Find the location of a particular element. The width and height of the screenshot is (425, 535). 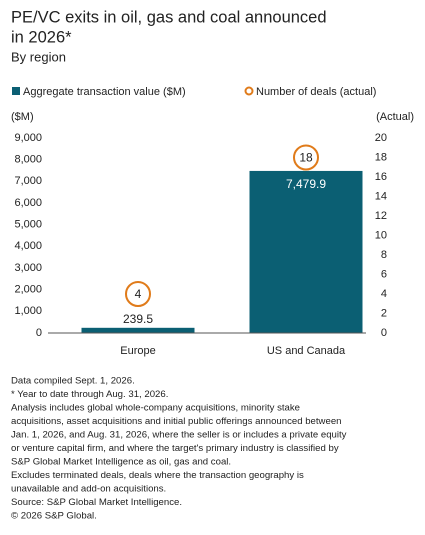

y2-tick-label: 16 is located at coordinates (381, 177).